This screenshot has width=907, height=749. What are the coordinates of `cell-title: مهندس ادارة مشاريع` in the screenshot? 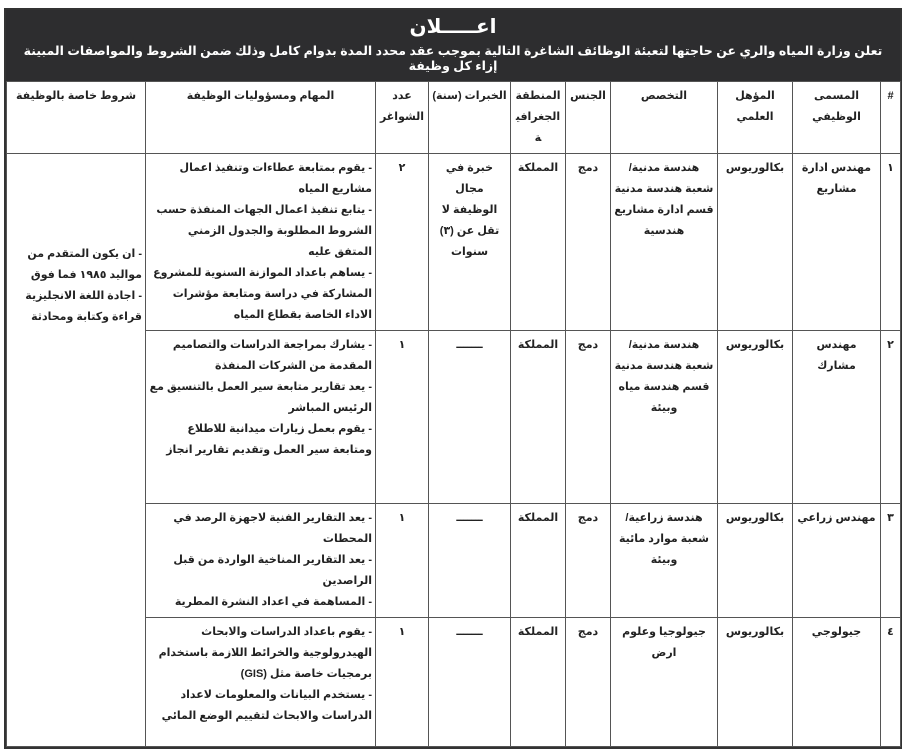 It's located at (836, 242).